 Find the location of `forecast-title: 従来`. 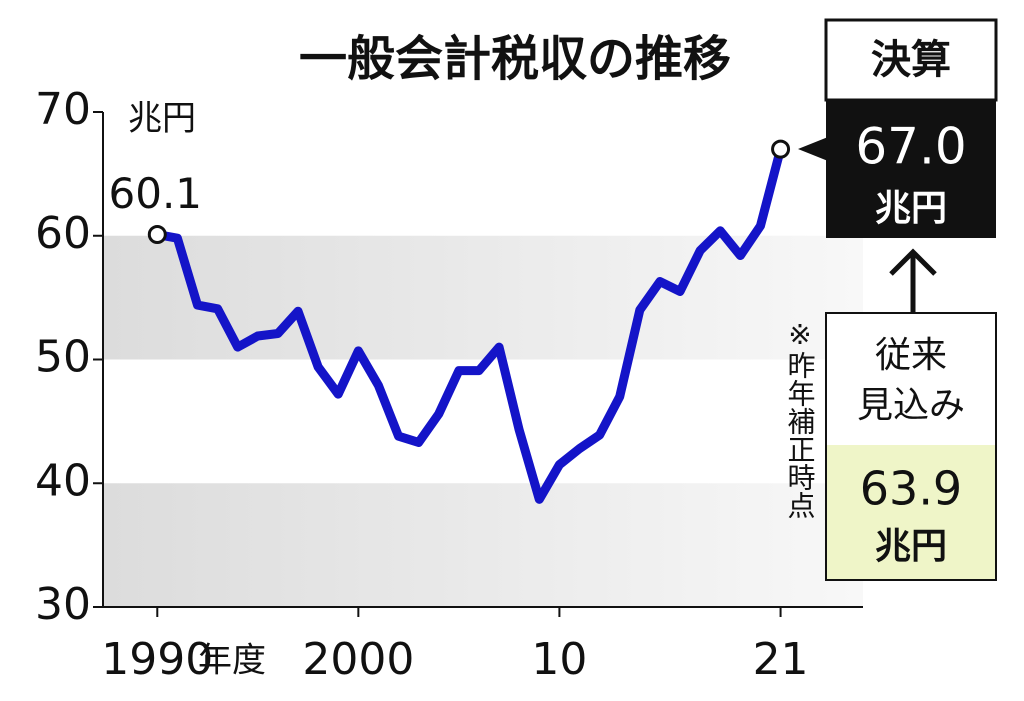

forecast-title: 従来 is located at coordinates (911, 355).